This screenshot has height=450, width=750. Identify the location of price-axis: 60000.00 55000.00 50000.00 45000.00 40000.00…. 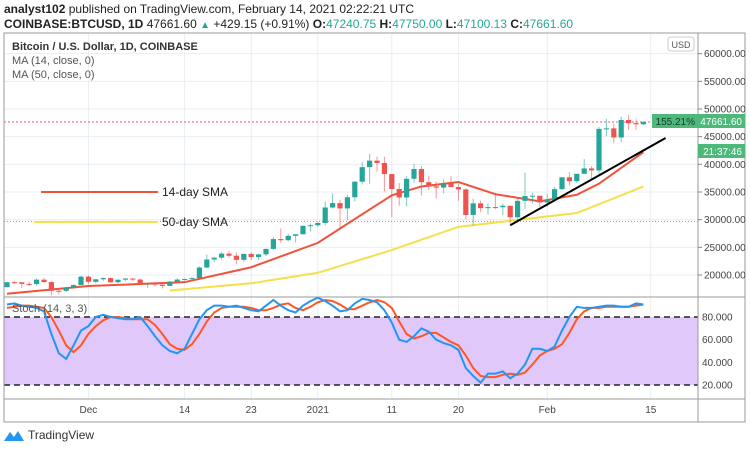
(722, 165).